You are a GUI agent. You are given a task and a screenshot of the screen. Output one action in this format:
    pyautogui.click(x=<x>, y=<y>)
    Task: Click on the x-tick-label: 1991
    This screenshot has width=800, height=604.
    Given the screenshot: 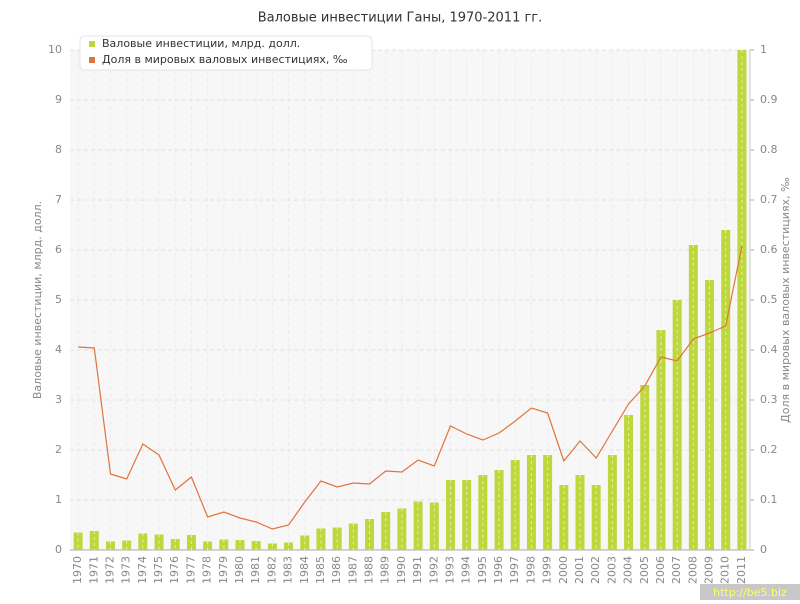 What is the action you would take?
    pyautogui.click(x=417, y=570)
    